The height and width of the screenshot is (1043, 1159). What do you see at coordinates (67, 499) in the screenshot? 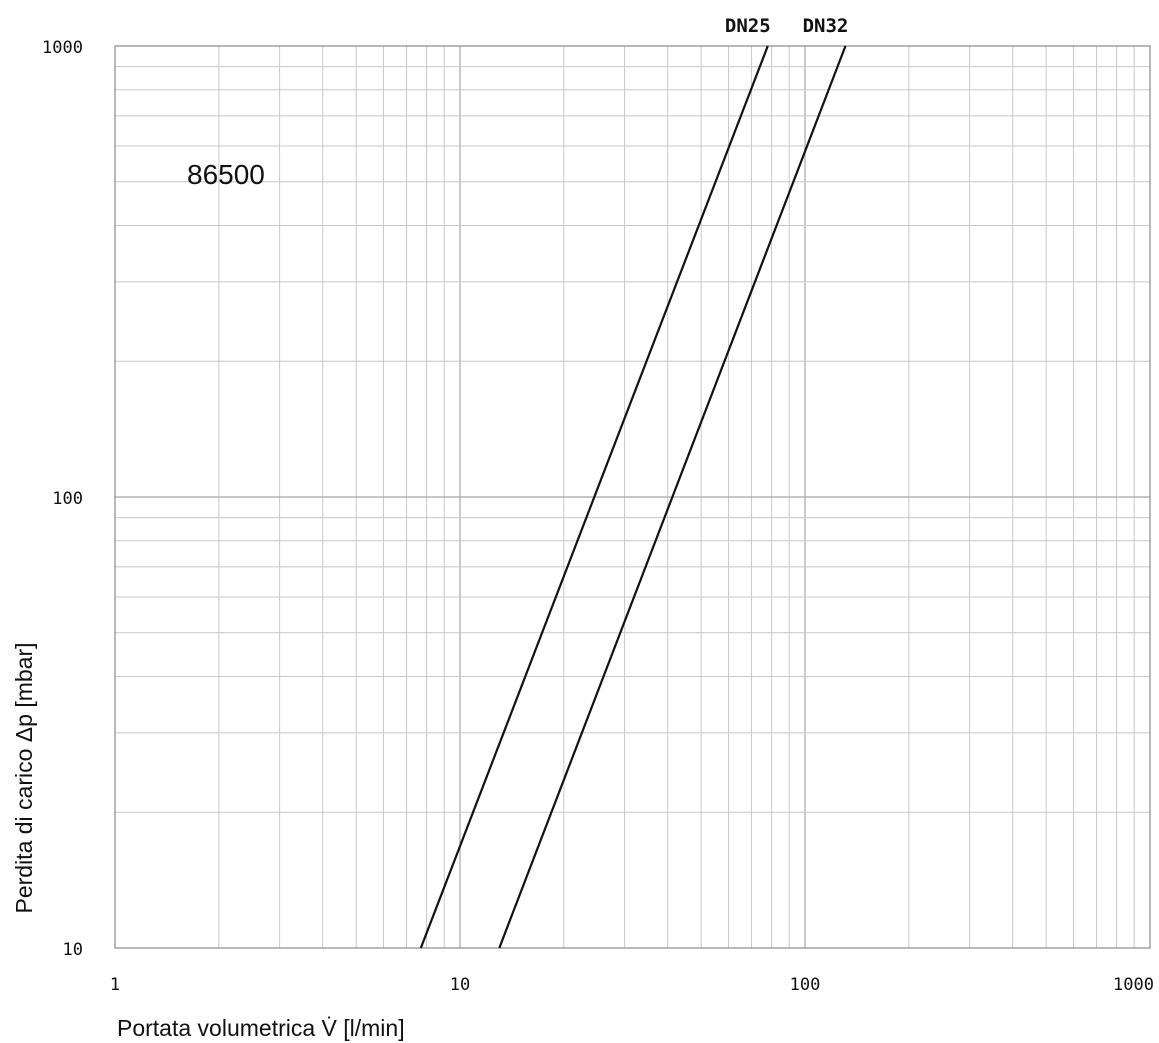
I see `y-tick-label: 100` at bounding box center [67, 499].